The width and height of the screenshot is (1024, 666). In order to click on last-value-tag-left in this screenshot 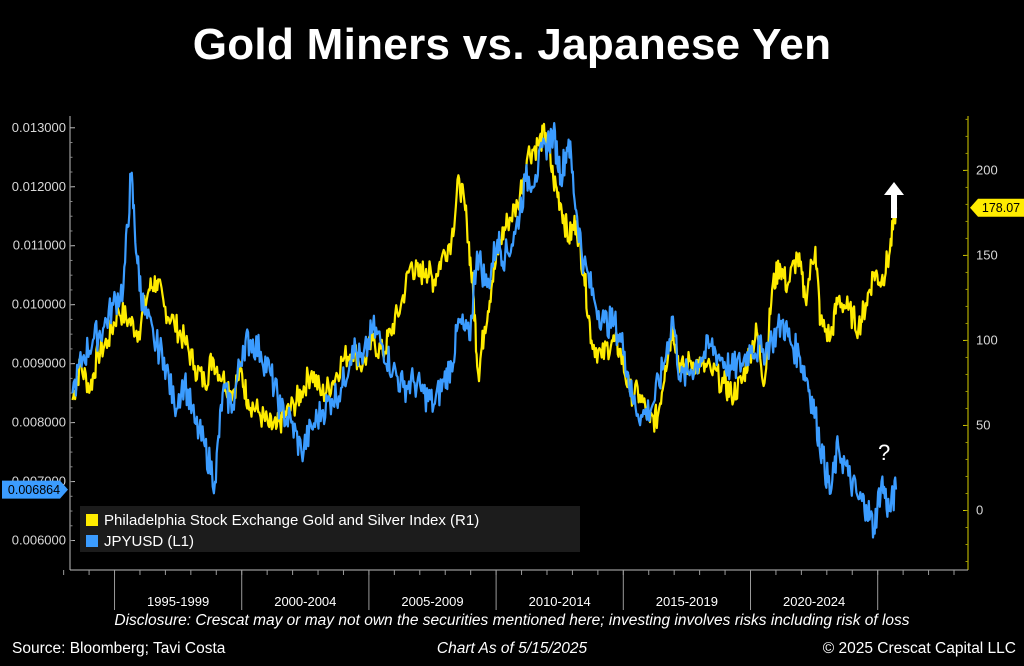, I will do `click(35, 489)`.